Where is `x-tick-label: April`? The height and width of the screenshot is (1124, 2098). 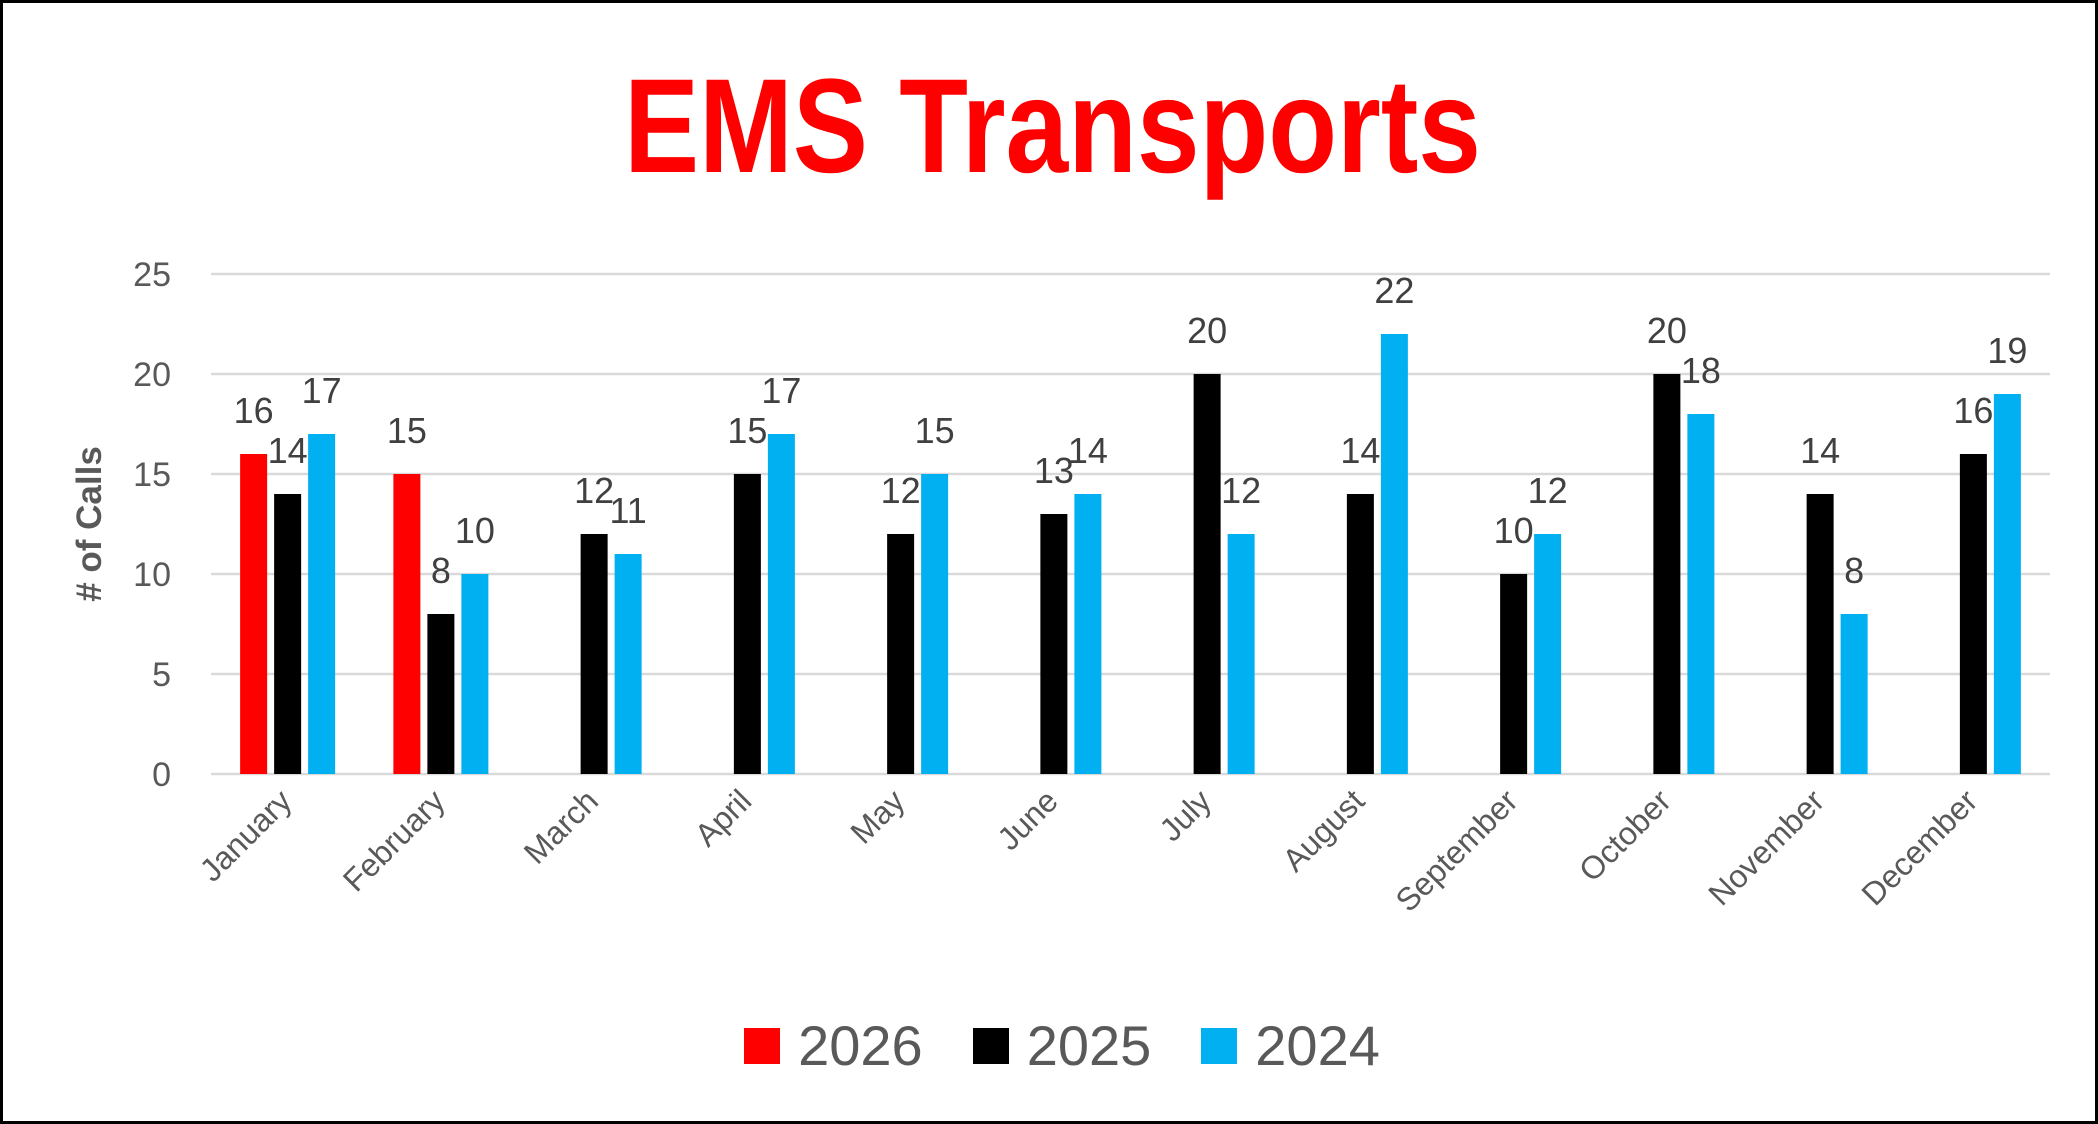 x-tick-label: April is located at coordinates (723, 817).